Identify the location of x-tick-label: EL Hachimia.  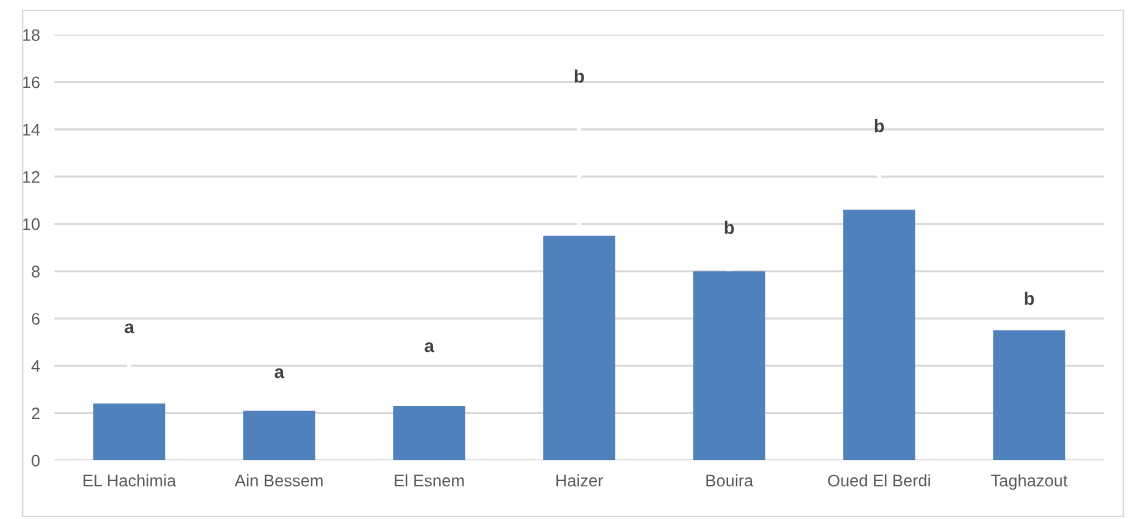
(130, 480).